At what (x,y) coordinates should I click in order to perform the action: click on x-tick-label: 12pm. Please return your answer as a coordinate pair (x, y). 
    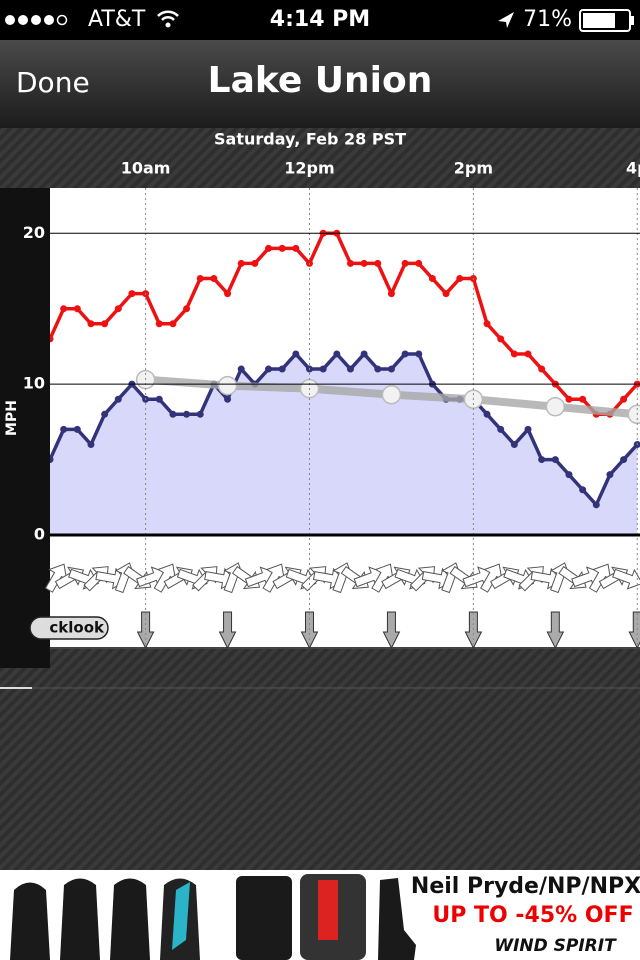
    Looking at the image, I should click on (309, 168).